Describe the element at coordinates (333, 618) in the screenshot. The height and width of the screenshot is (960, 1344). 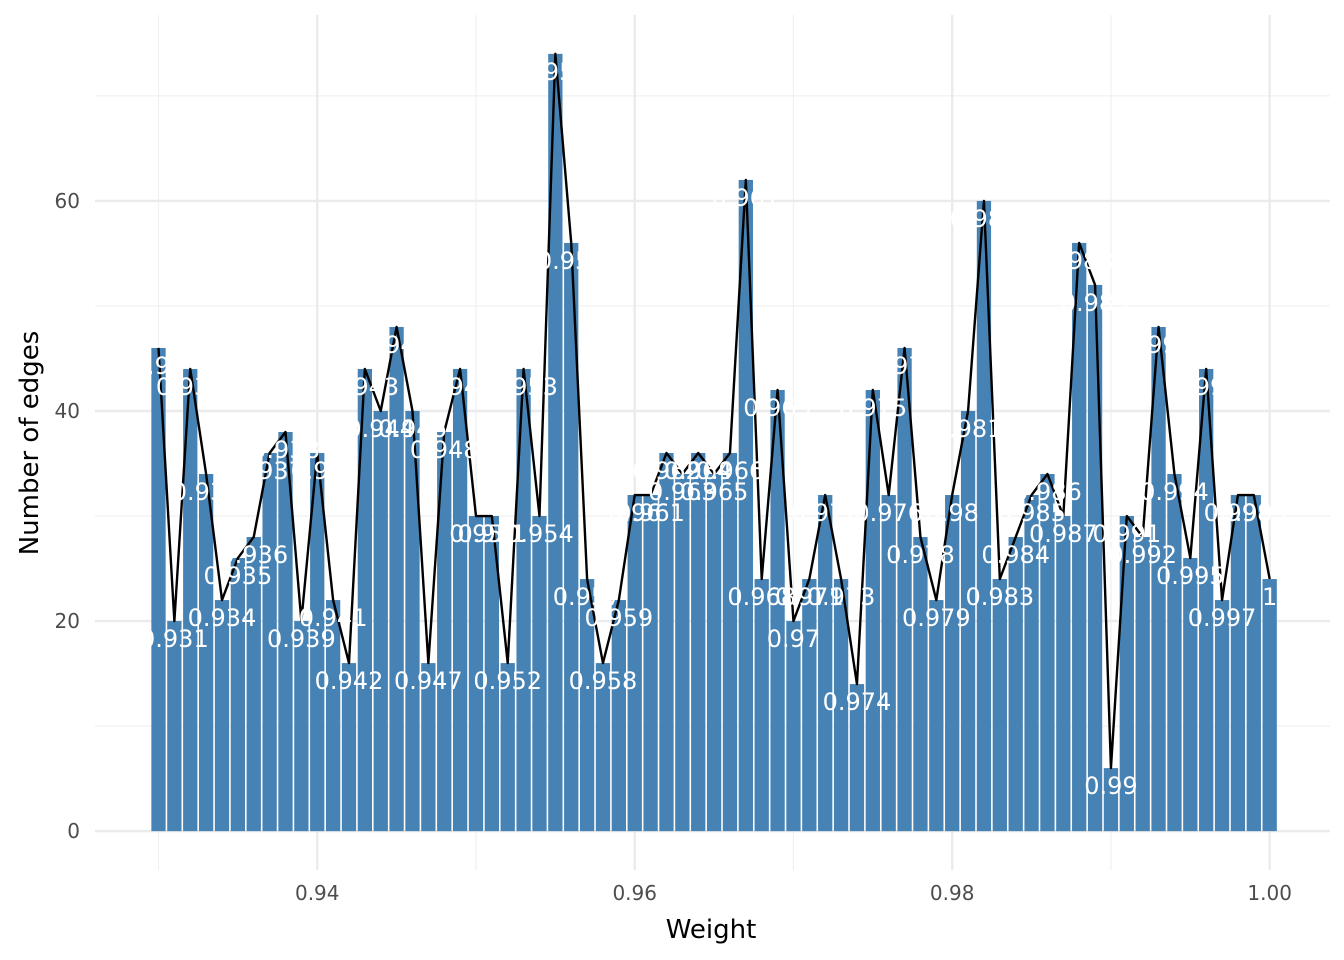
I see `bar-label: 0.941` at that location.